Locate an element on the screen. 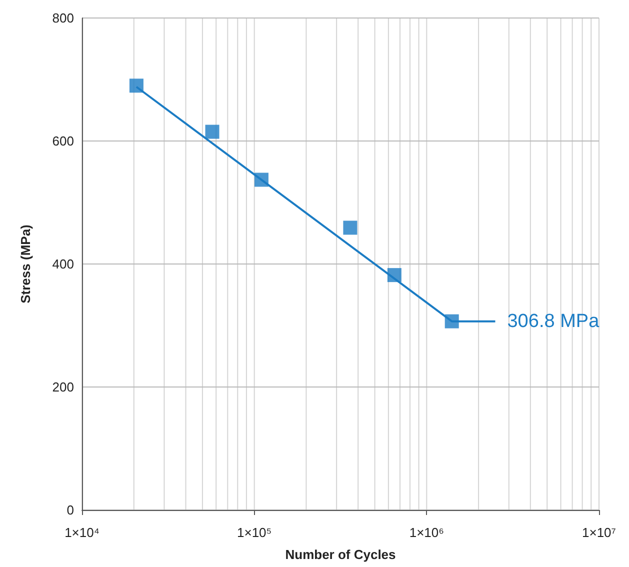  y-tick-label: 800 is located at coordinates (63, 18).